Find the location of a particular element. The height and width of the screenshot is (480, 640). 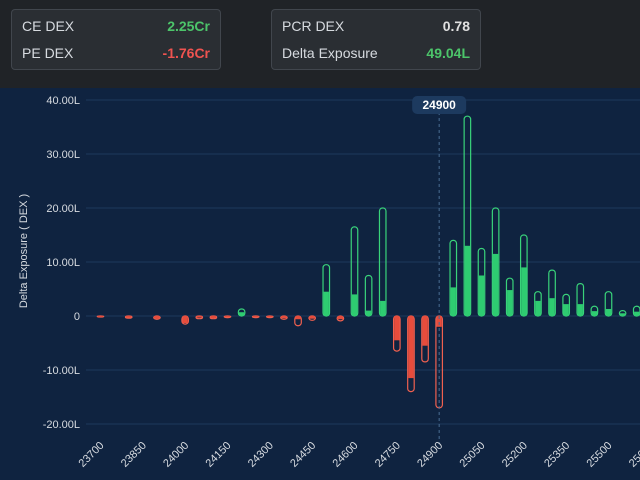

x-tick-label: 24000 is located at coordinates (176, 455).